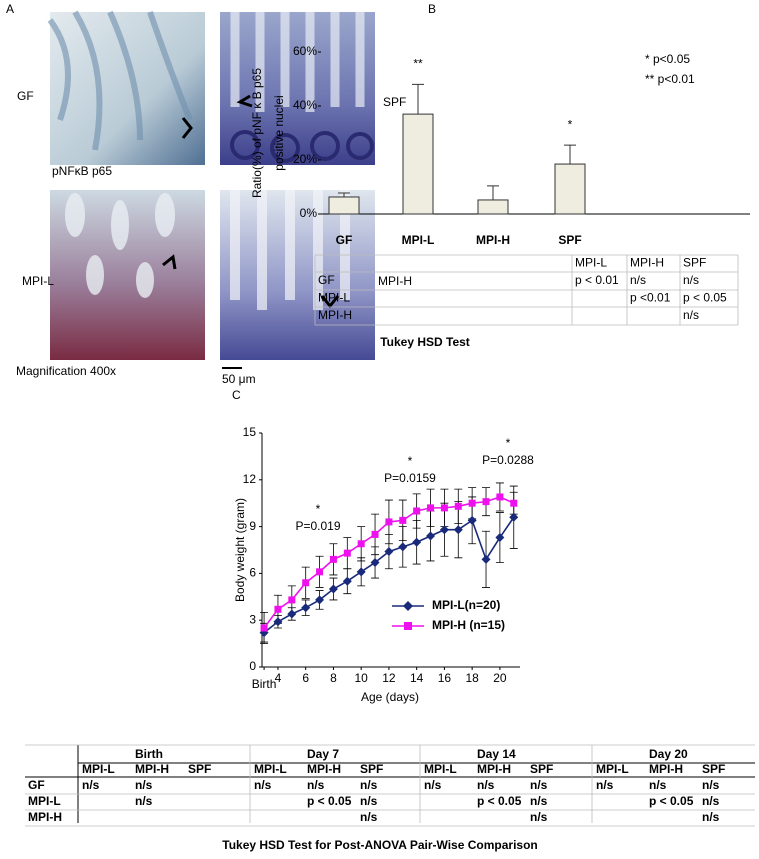  I want to click on annotation: P=0.019, so click(317, 526).